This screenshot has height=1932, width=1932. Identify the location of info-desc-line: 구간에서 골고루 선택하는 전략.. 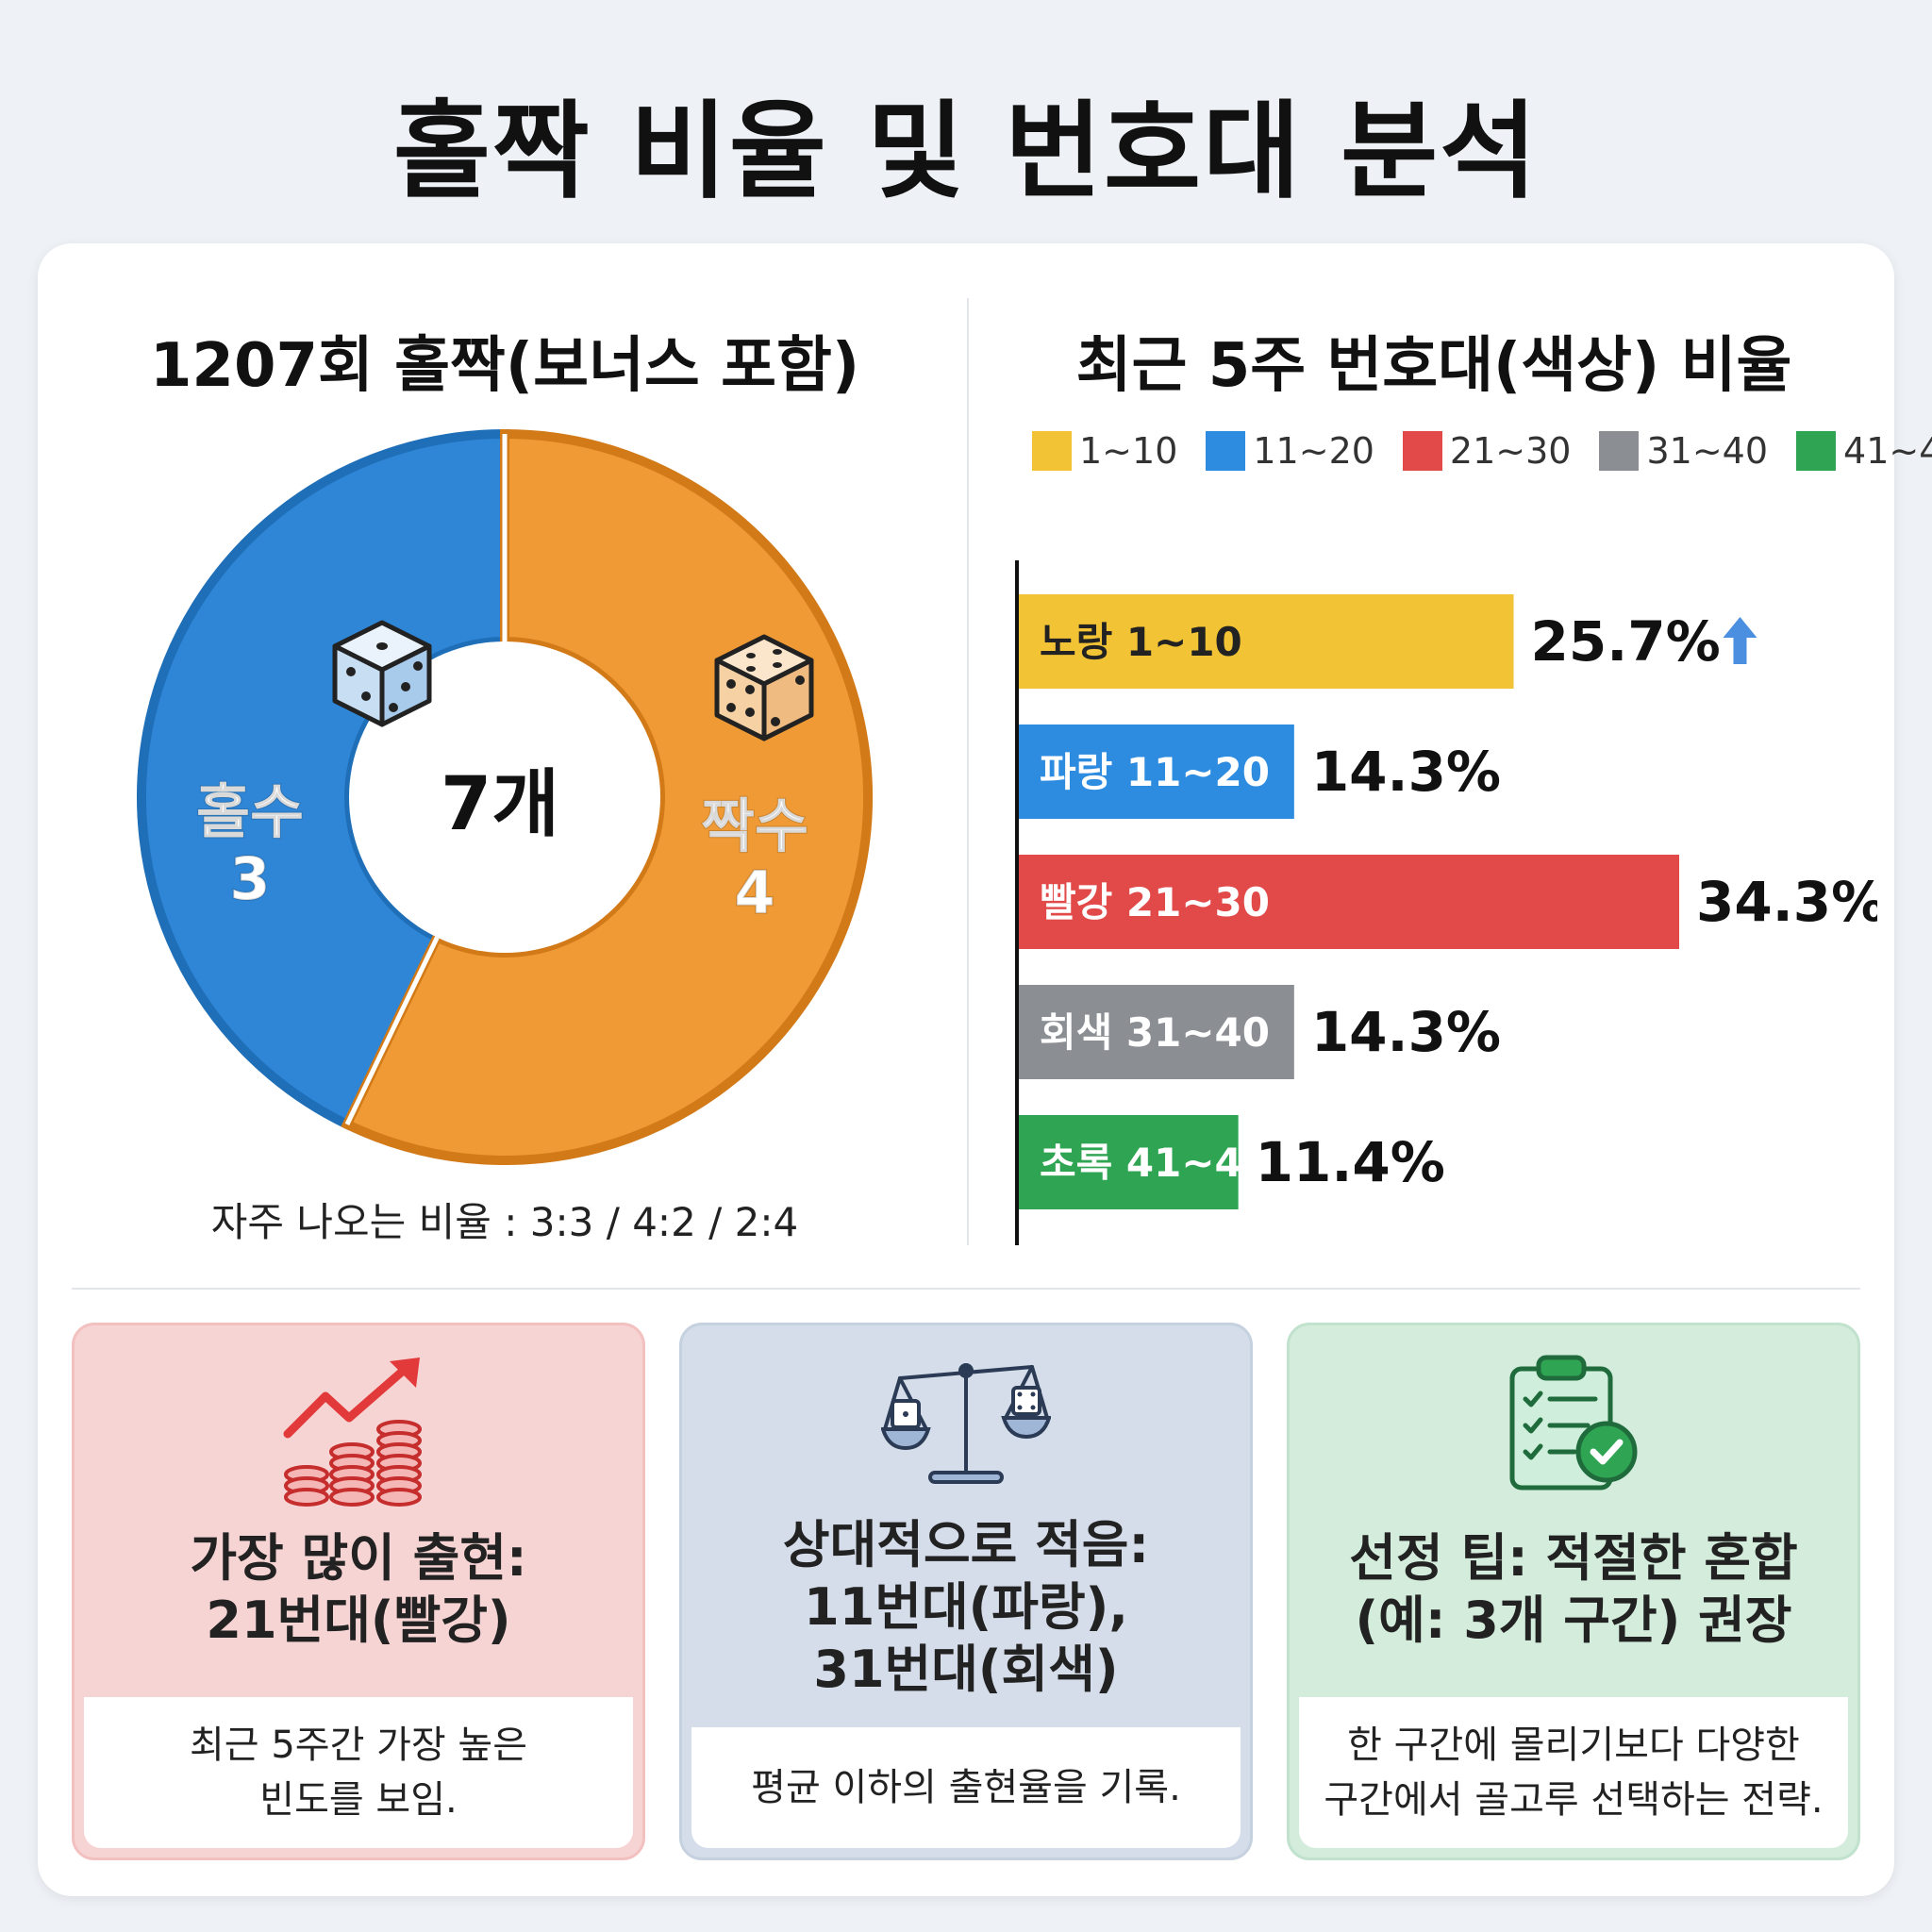
(1574, 1800).